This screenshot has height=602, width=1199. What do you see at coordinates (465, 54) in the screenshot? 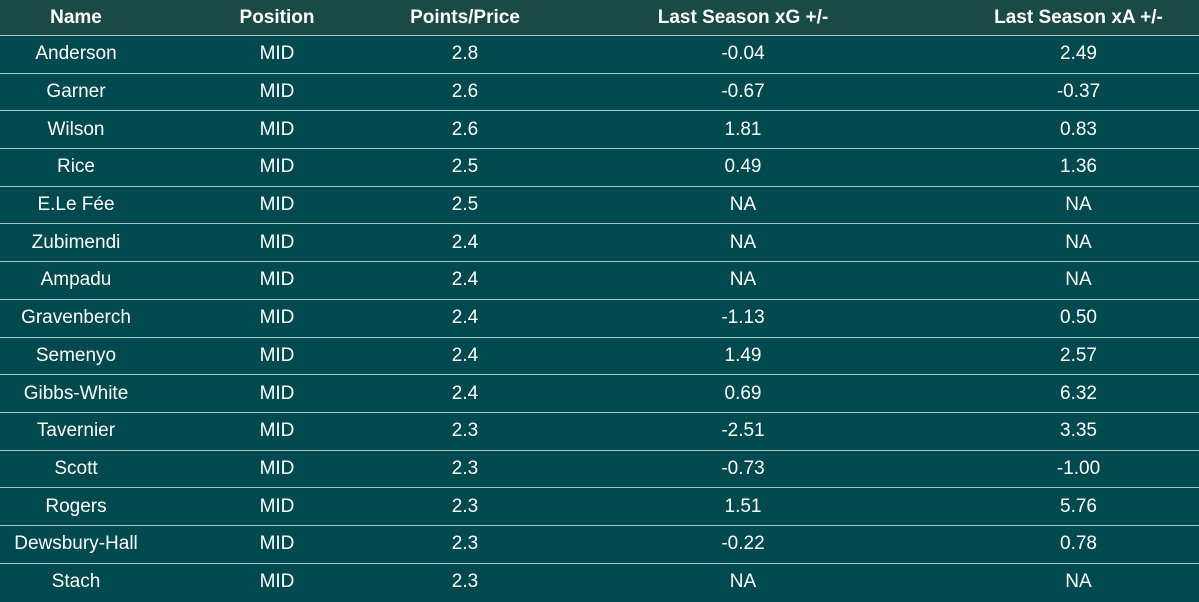
I see `table-cell: 2.8` at bounding box center [465, 54].